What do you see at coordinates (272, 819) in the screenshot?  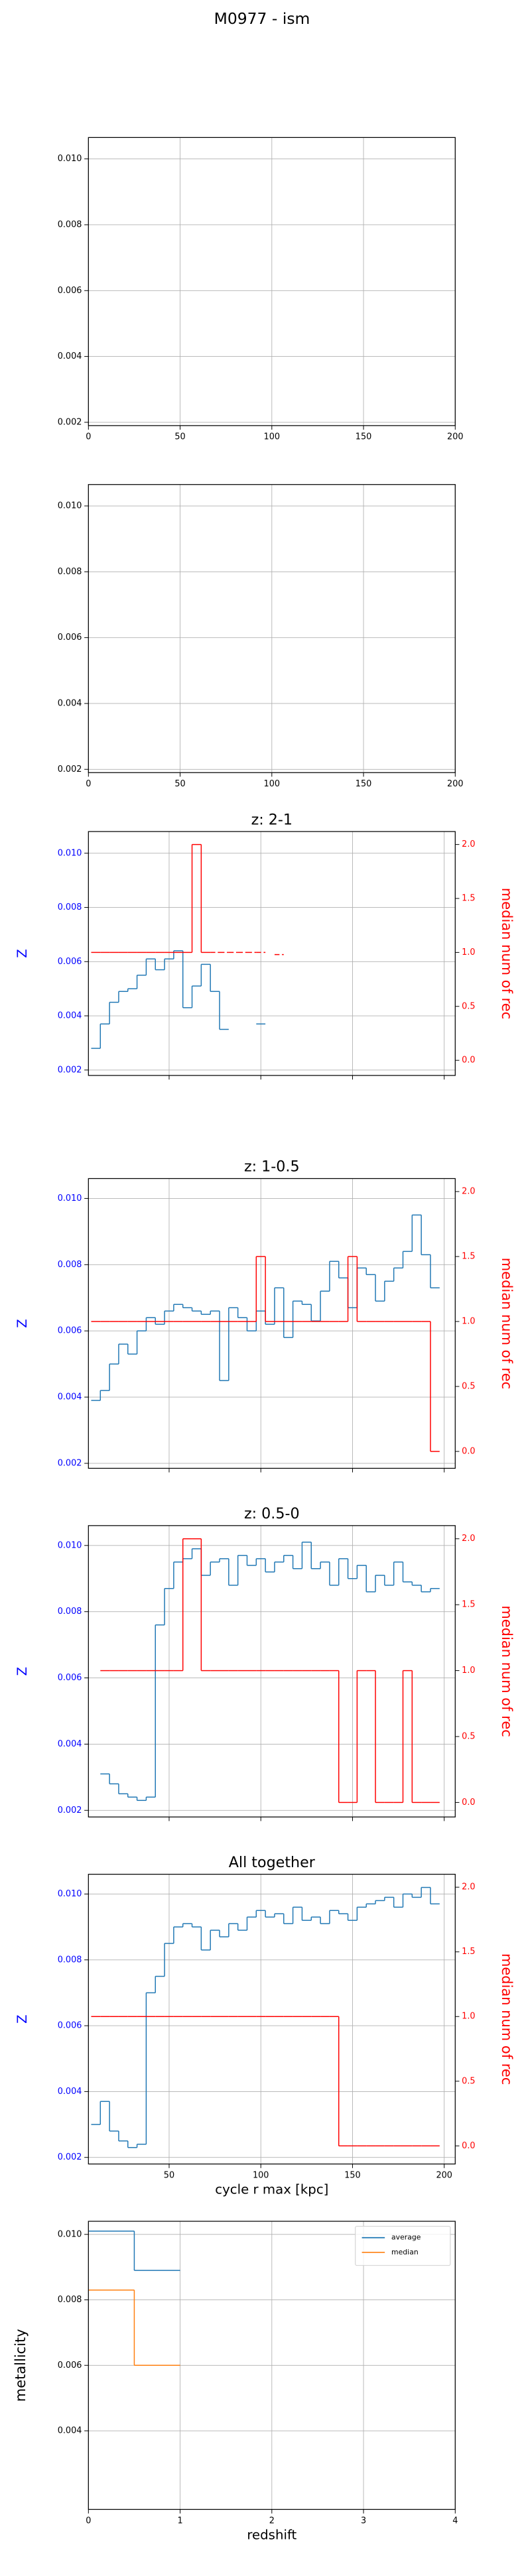 I see `panel-title: z: 2-1` at bounding box center [272, 819].